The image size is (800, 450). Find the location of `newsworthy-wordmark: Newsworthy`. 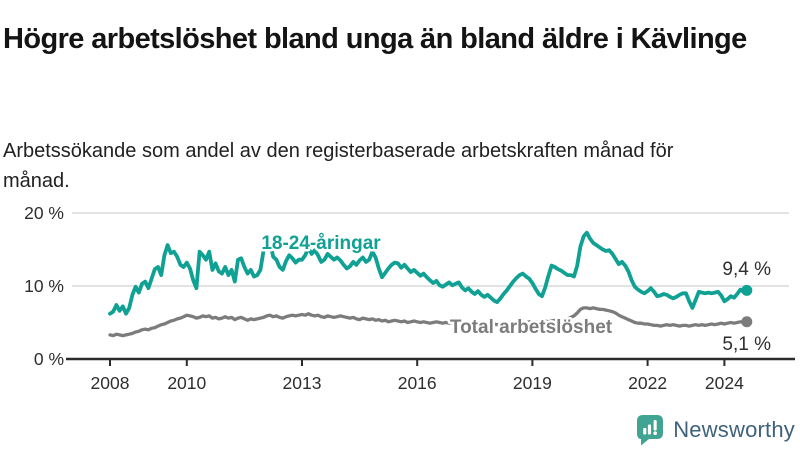

newsworthy-wordmark: Newsworthy is located at coordinates (734, 429).